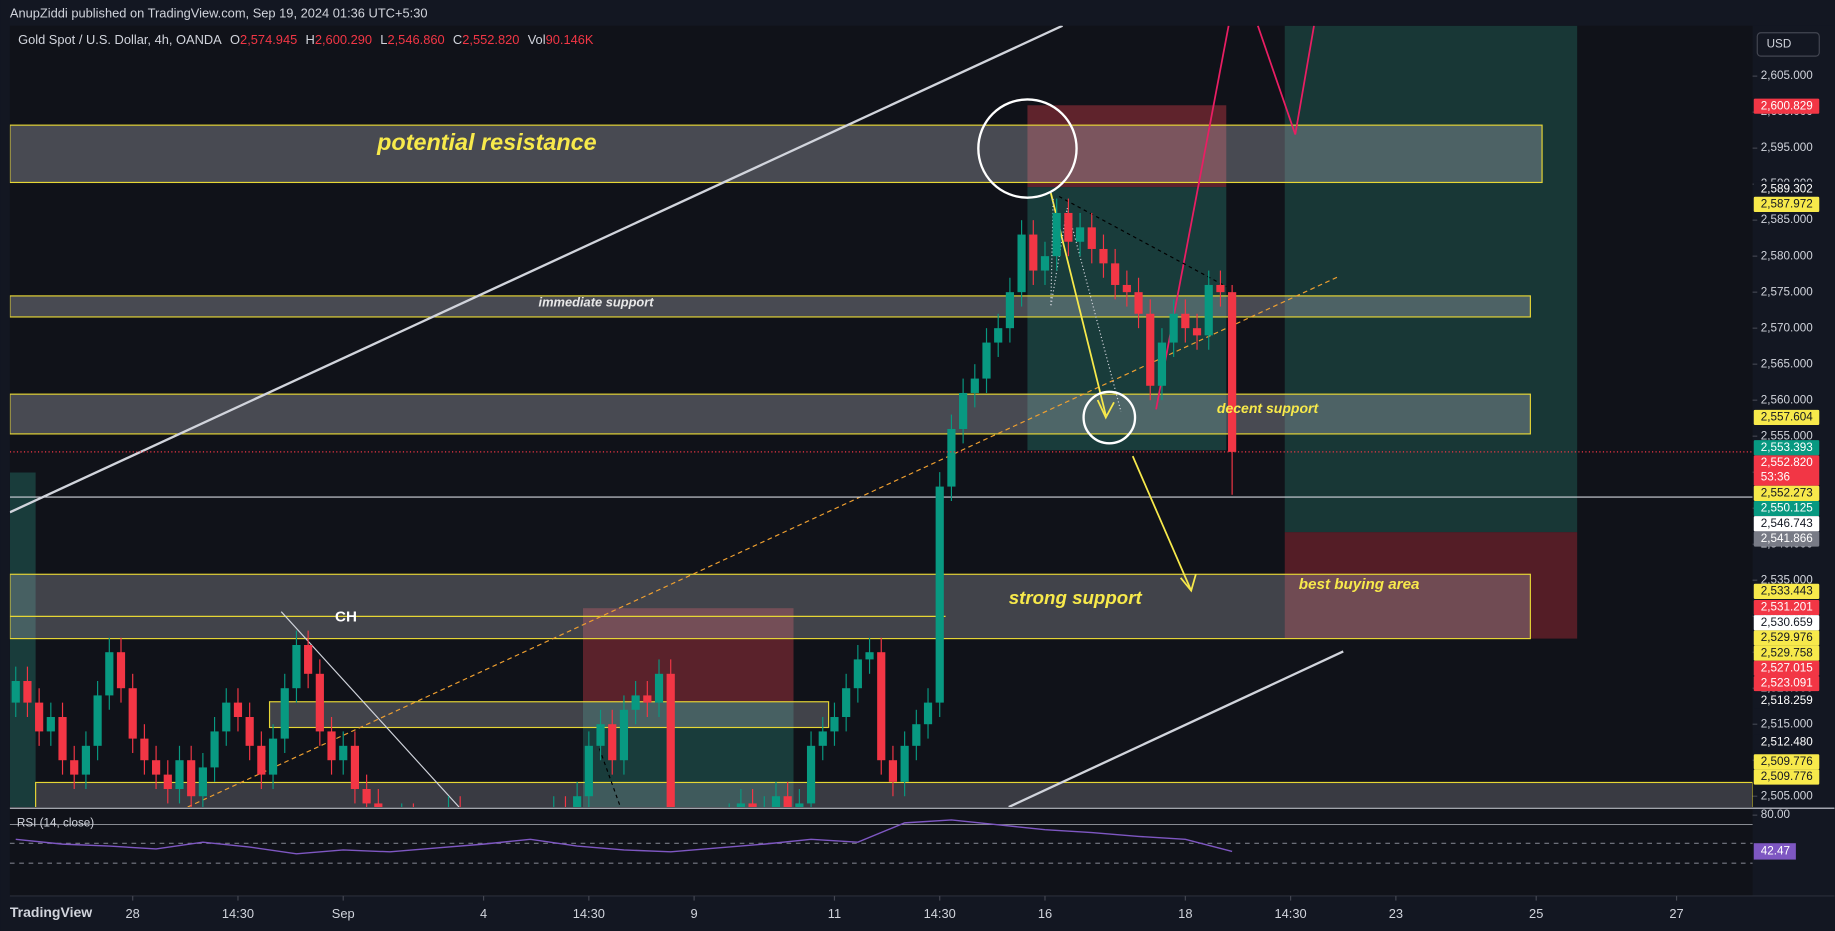 The width and height of the screenshot is (1835, 931). I want to click on ohlc-key: O, so click(235, 39).